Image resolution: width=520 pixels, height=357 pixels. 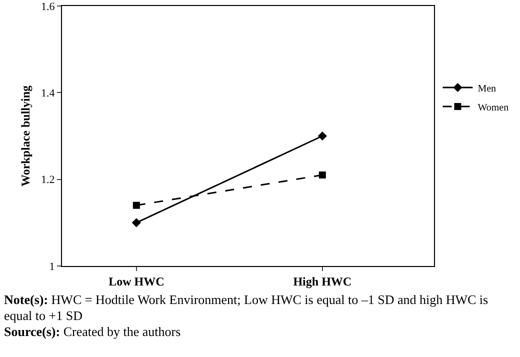 What do you see at coordinates (48, 6) in the screenshot?
I see `y-tick-label: 1.6` at bounding box center [48, 6].